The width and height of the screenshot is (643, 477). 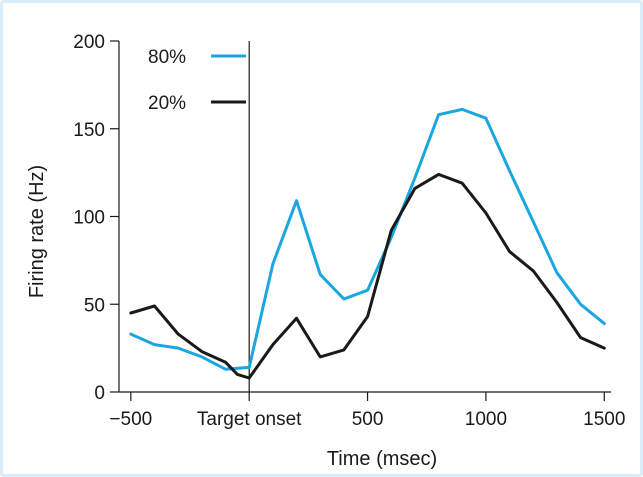 I want to click on x-tick-label: −500, so click(x=130, y=419).